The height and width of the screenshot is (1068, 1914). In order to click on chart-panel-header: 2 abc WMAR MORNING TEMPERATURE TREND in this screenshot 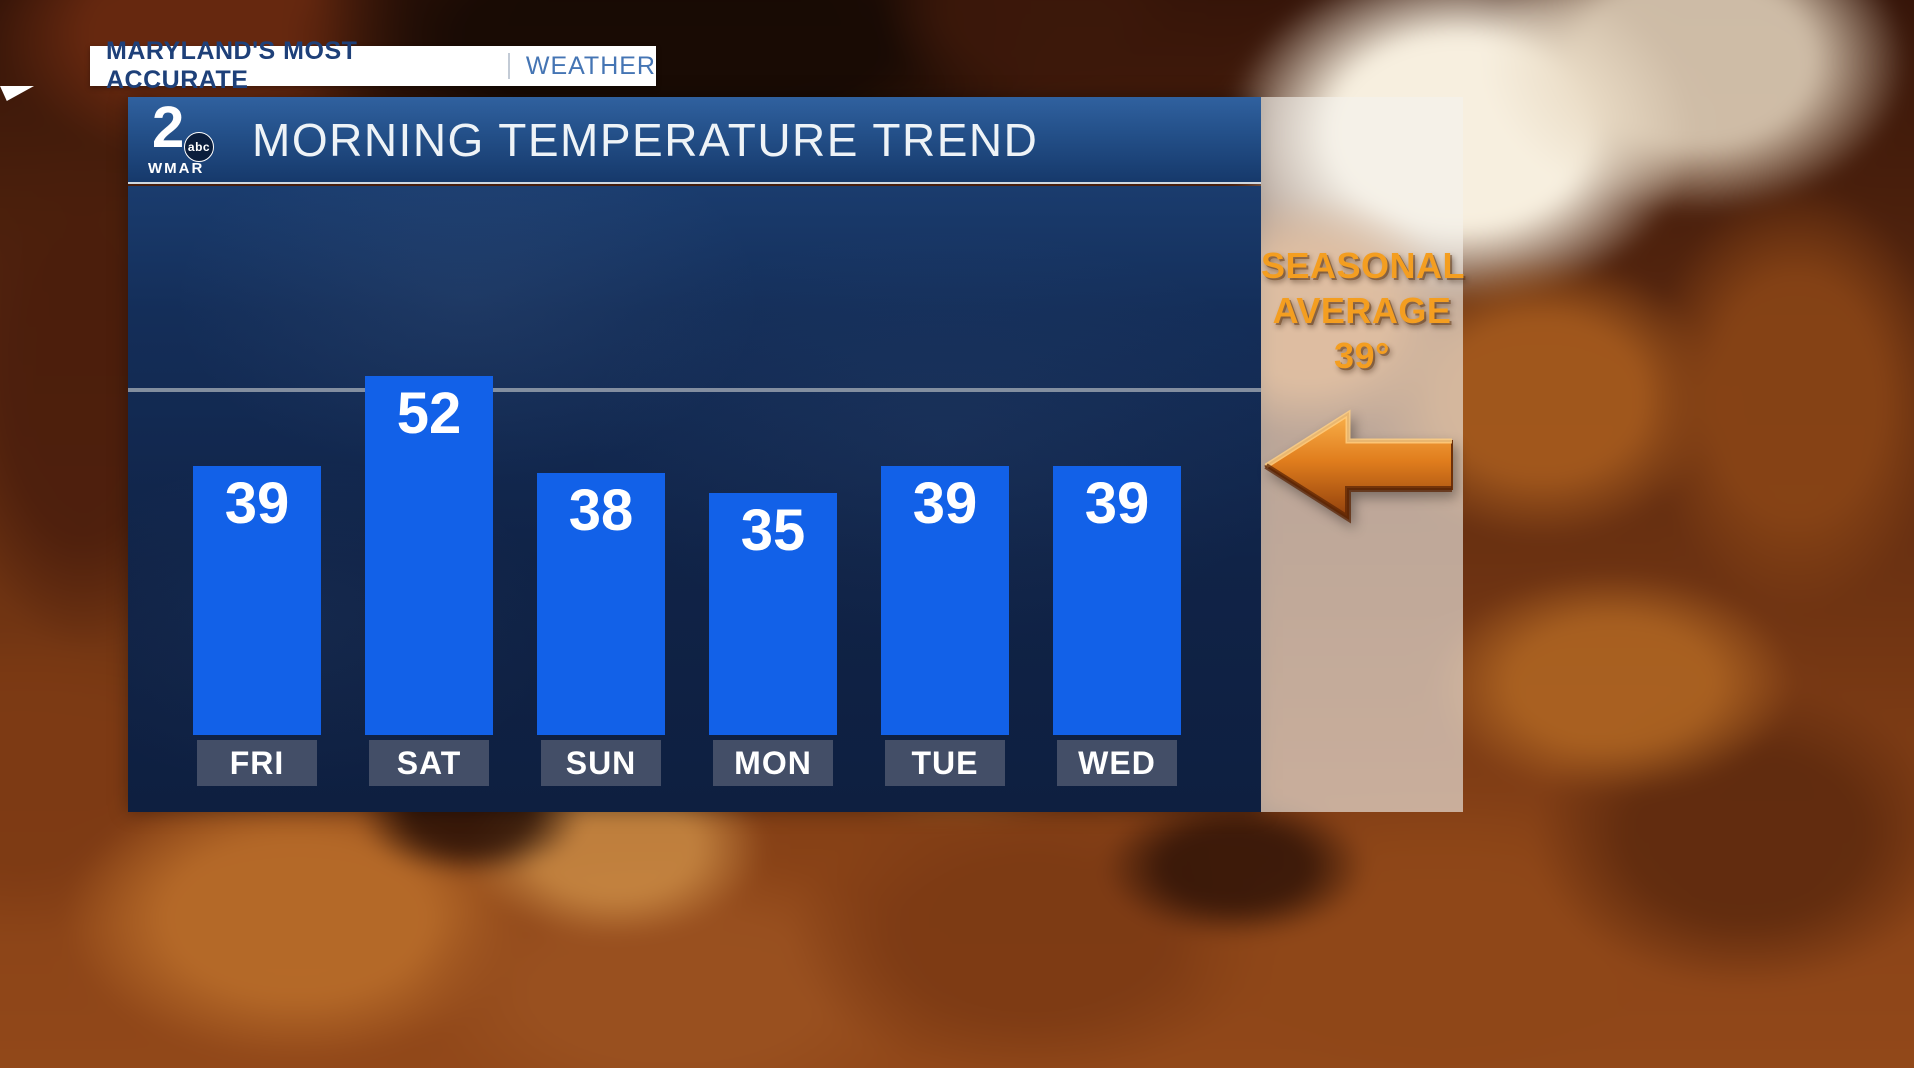, I will do `click(694, 139)`.